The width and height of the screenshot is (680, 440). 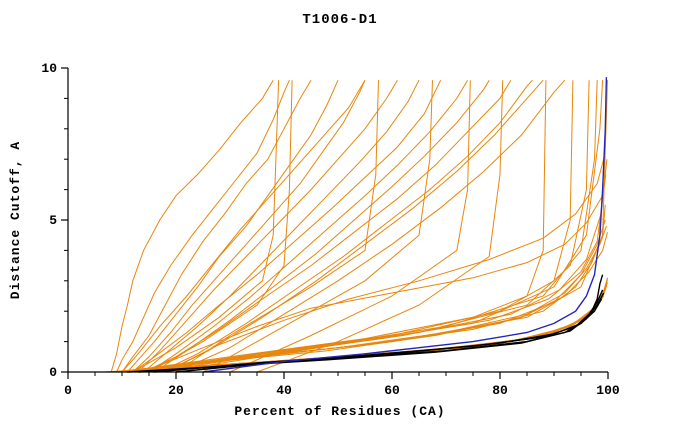 What do you see at coordinates (284, 390) in the screenshot?
I see `x-tick-label: 40` at bounding box center [284, 390].